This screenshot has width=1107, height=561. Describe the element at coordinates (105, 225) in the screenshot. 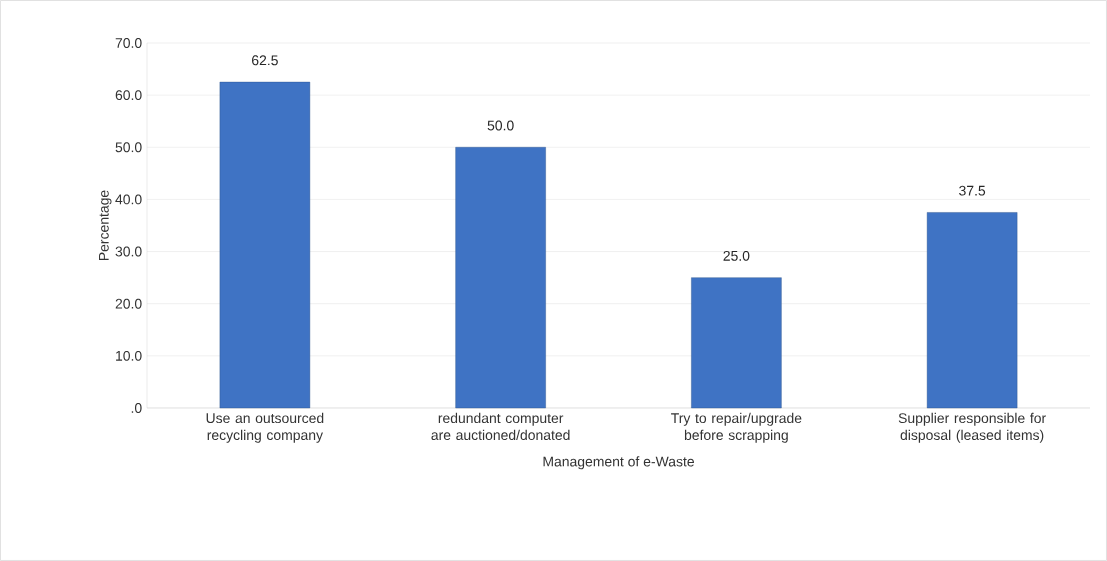

I see `y-axis-title: Percentage` at that location.